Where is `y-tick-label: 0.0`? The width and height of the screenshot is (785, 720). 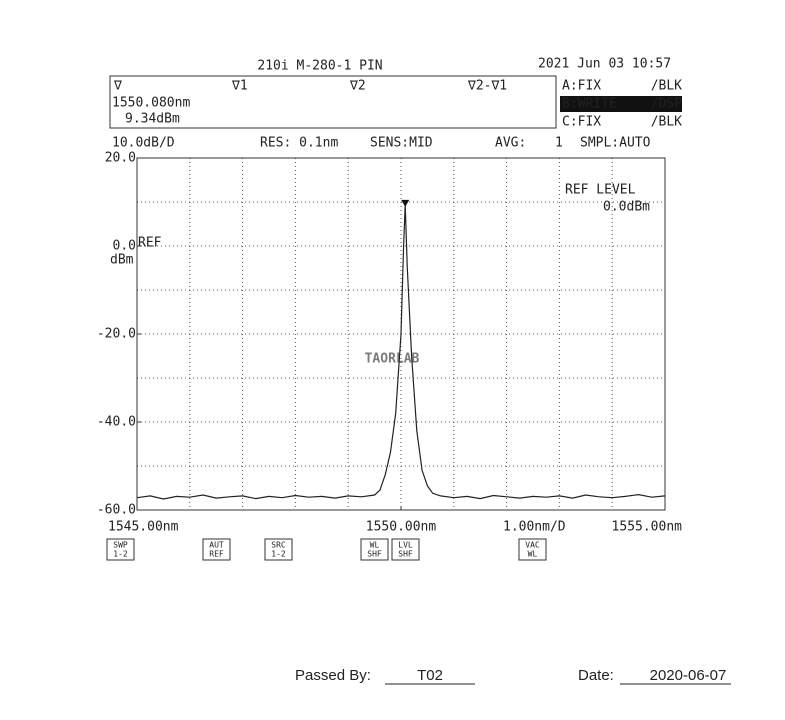 y-tick-label: 0.0 is located at coordinates (124, 246).